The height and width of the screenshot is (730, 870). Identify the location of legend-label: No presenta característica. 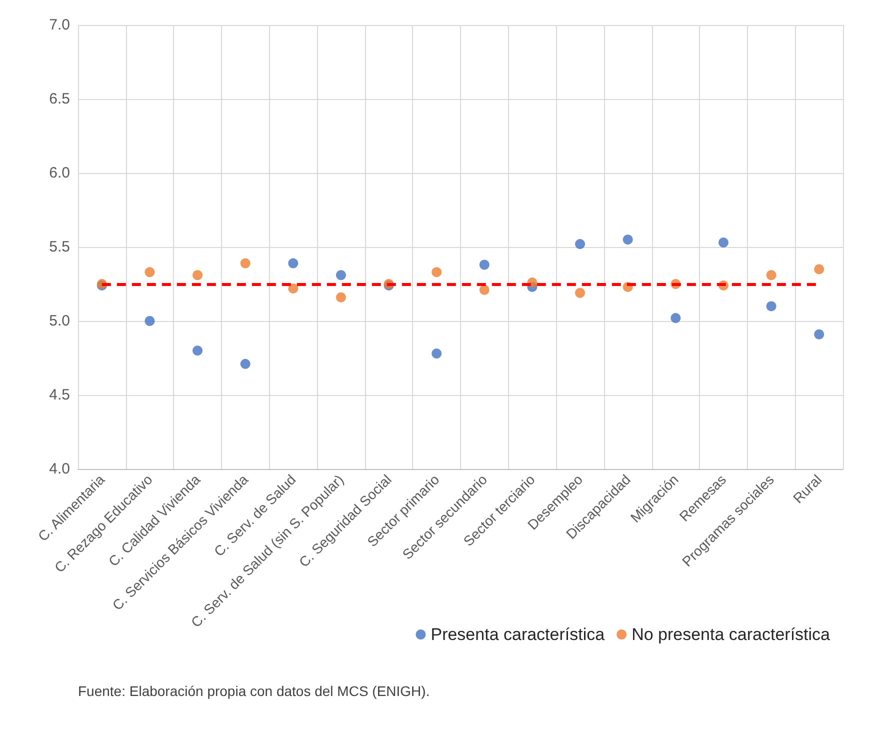
(731, 634).